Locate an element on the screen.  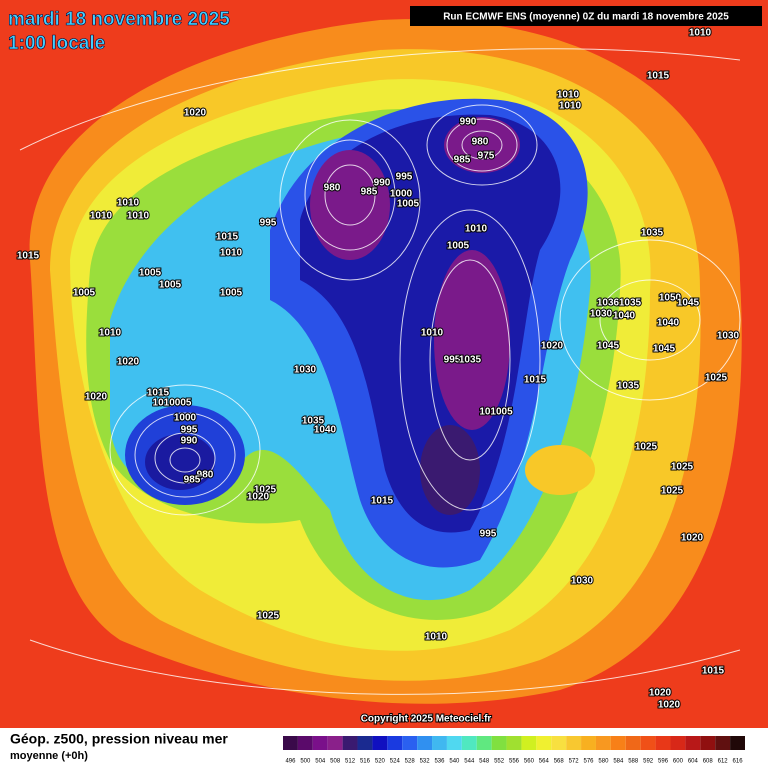
legend-label: 592 is located at coordinates (648, 762).